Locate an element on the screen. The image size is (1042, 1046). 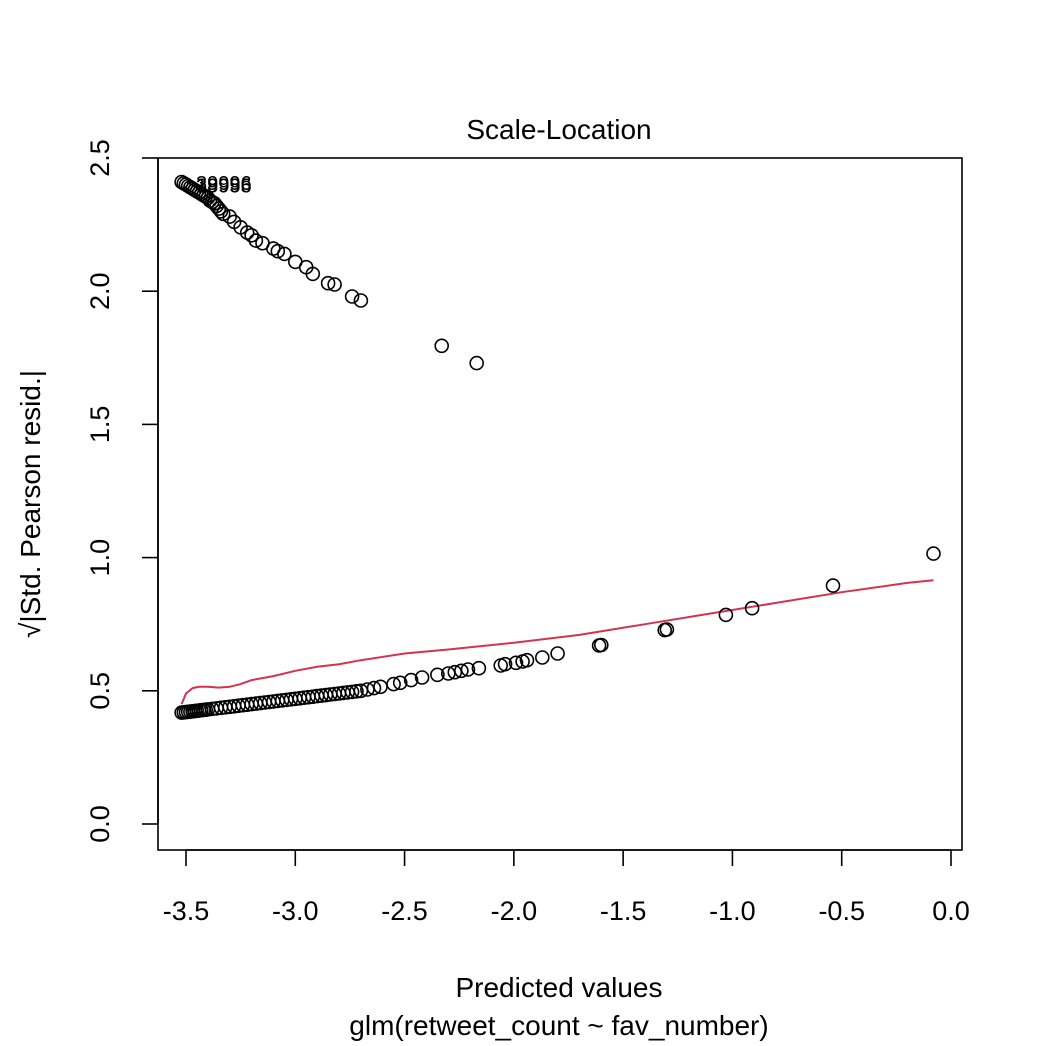
smoother-line-group is located at coordinates (557, 642).